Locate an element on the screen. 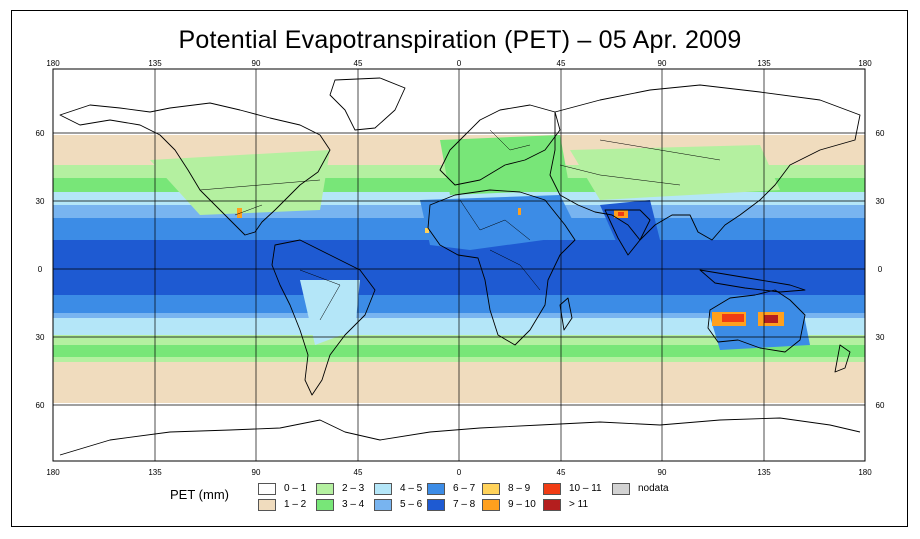 Image resolution: width=920 pixels, height=539 pixels. coast-south-america is located at coordinates (323, 317).